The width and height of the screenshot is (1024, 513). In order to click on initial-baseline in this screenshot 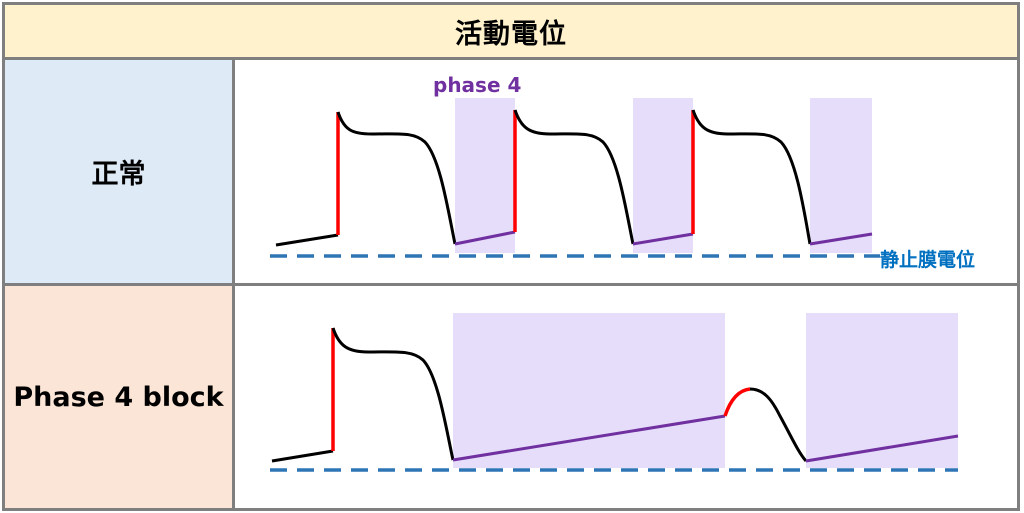, I will do `click(307, 240)`.